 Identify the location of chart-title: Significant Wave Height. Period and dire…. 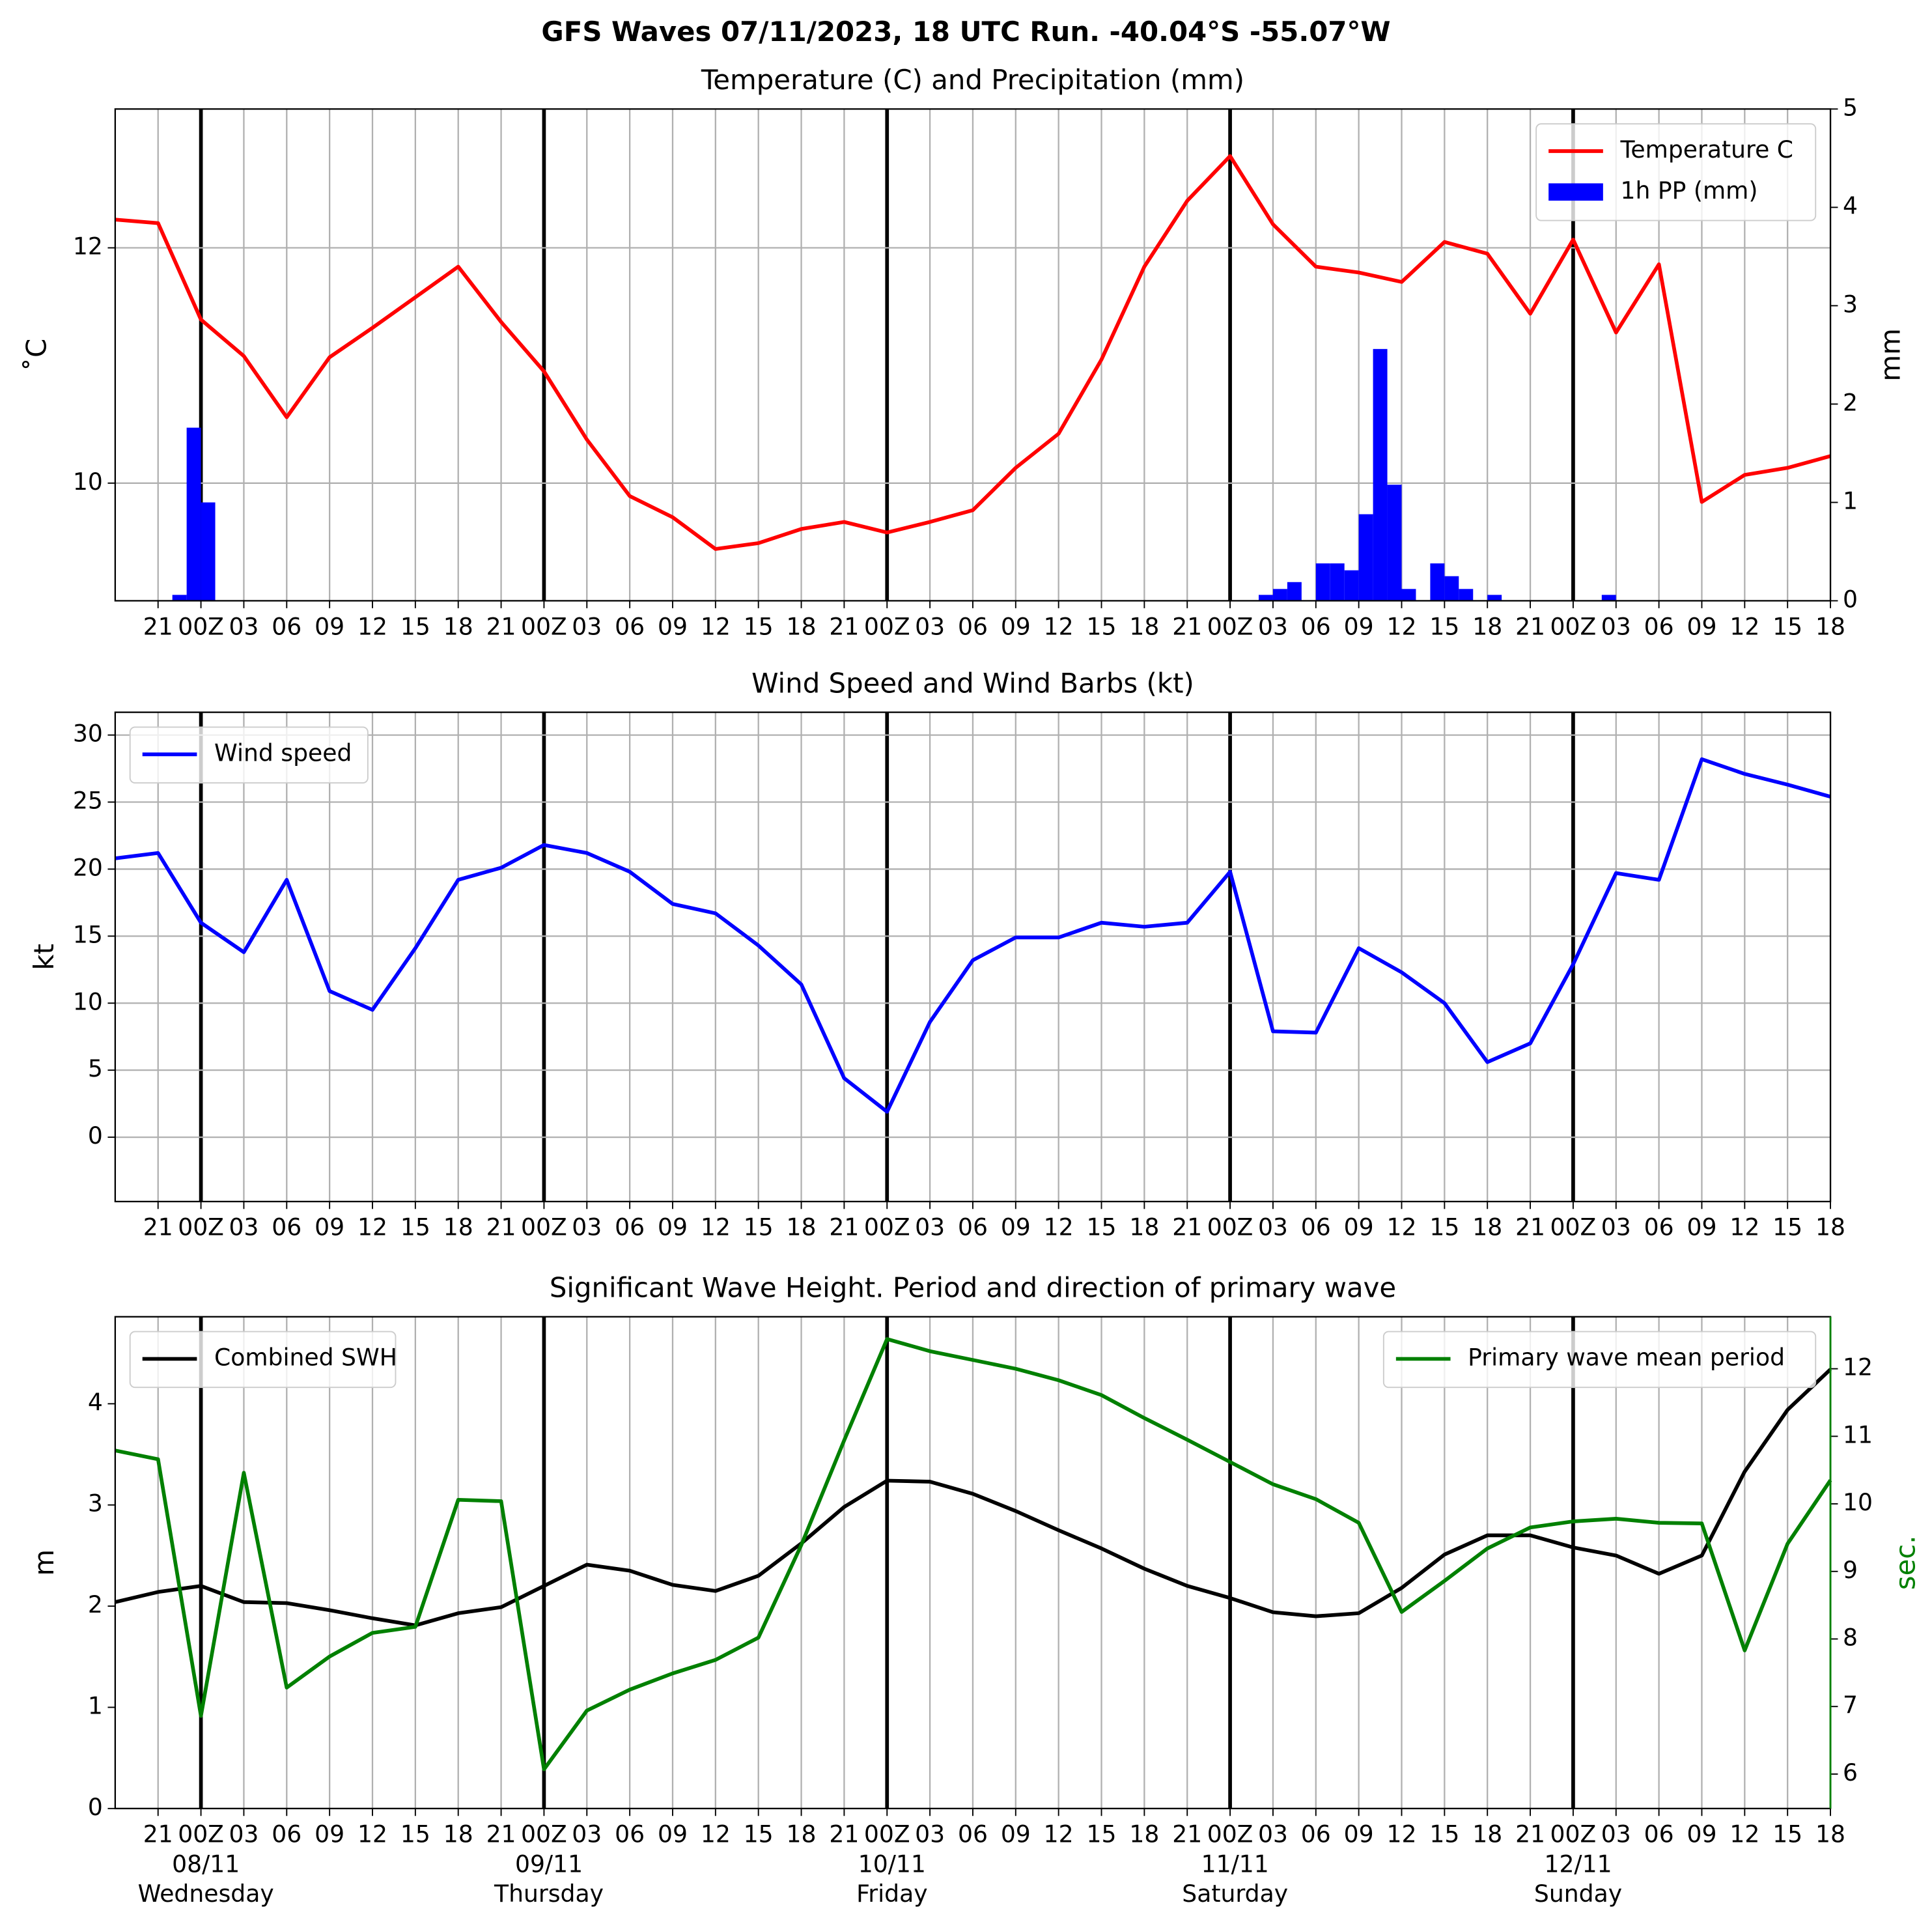
(973, 1287).